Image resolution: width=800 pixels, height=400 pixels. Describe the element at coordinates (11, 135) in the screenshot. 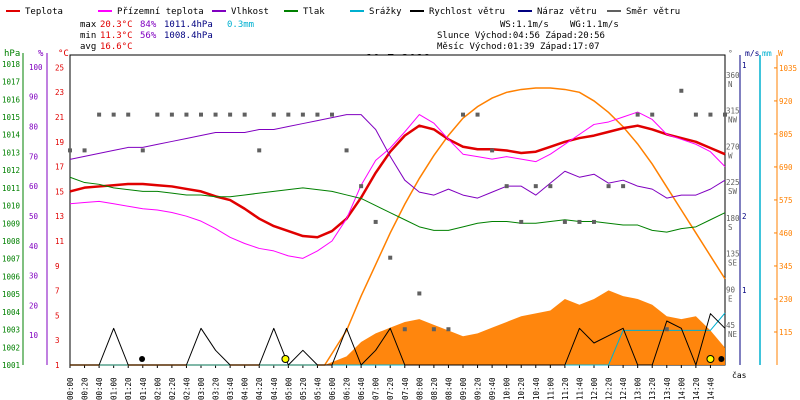

I see `hpa-tick-label: 1014` at that location.